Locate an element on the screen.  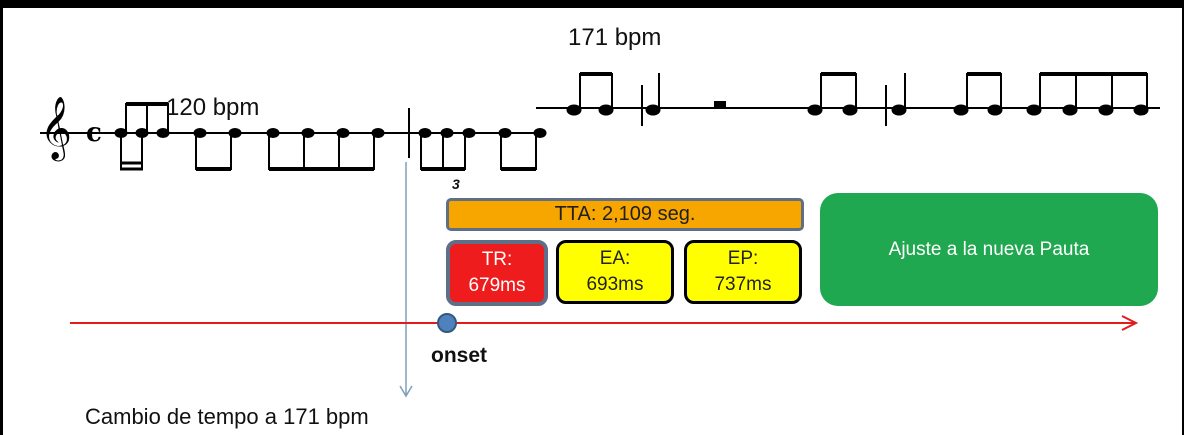
ep-label: EP: is located at coordinates (743, 259).